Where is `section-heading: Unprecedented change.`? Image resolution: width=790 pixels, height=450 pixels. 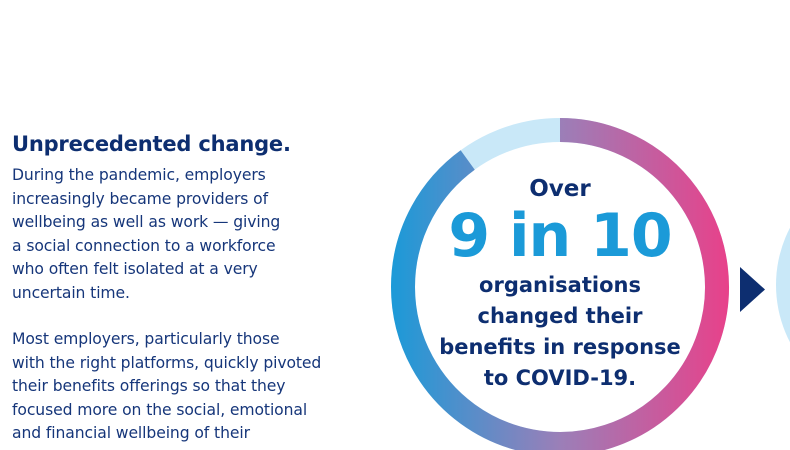
section-heading: Unprecedented change. is located at coordinates (151, 144).